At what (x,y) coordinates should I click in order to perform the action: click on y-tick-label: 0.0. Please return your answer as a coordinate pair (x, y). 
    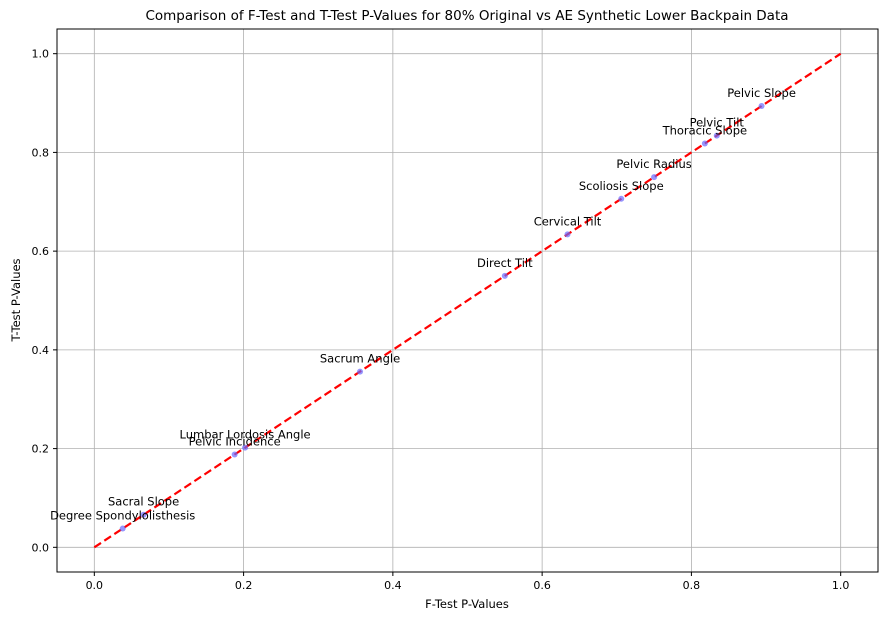
    Looking at the image, I should click on (41, 547).